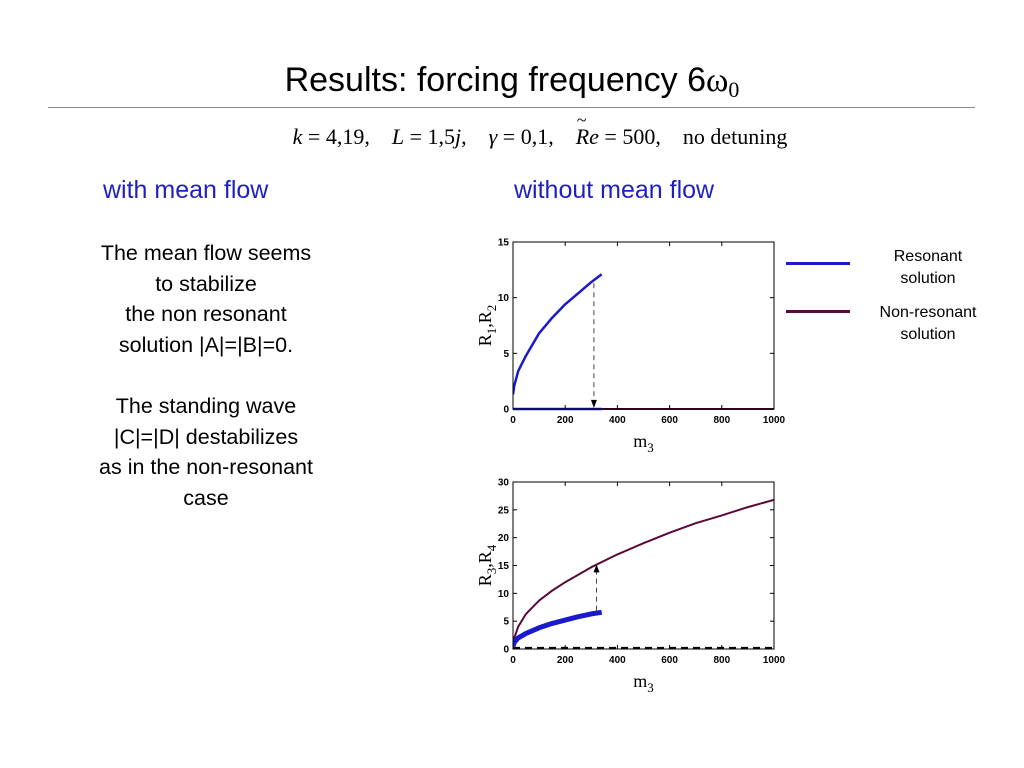 Image resolution: width=1024 pixels, height=768 pixels. I want to click on y-label-sub: 3, so click(491, 571).